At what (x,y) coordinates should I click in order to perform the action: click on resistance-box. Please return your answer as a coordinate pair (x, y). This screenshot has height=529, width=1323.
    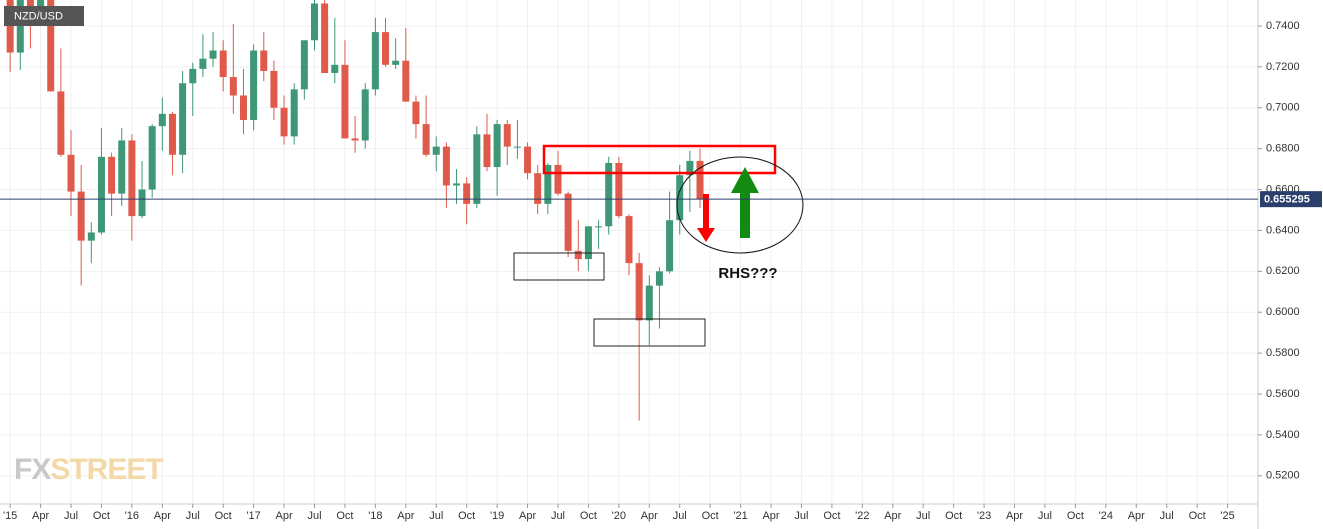
    Looking at the image, I should click on (659, 159).